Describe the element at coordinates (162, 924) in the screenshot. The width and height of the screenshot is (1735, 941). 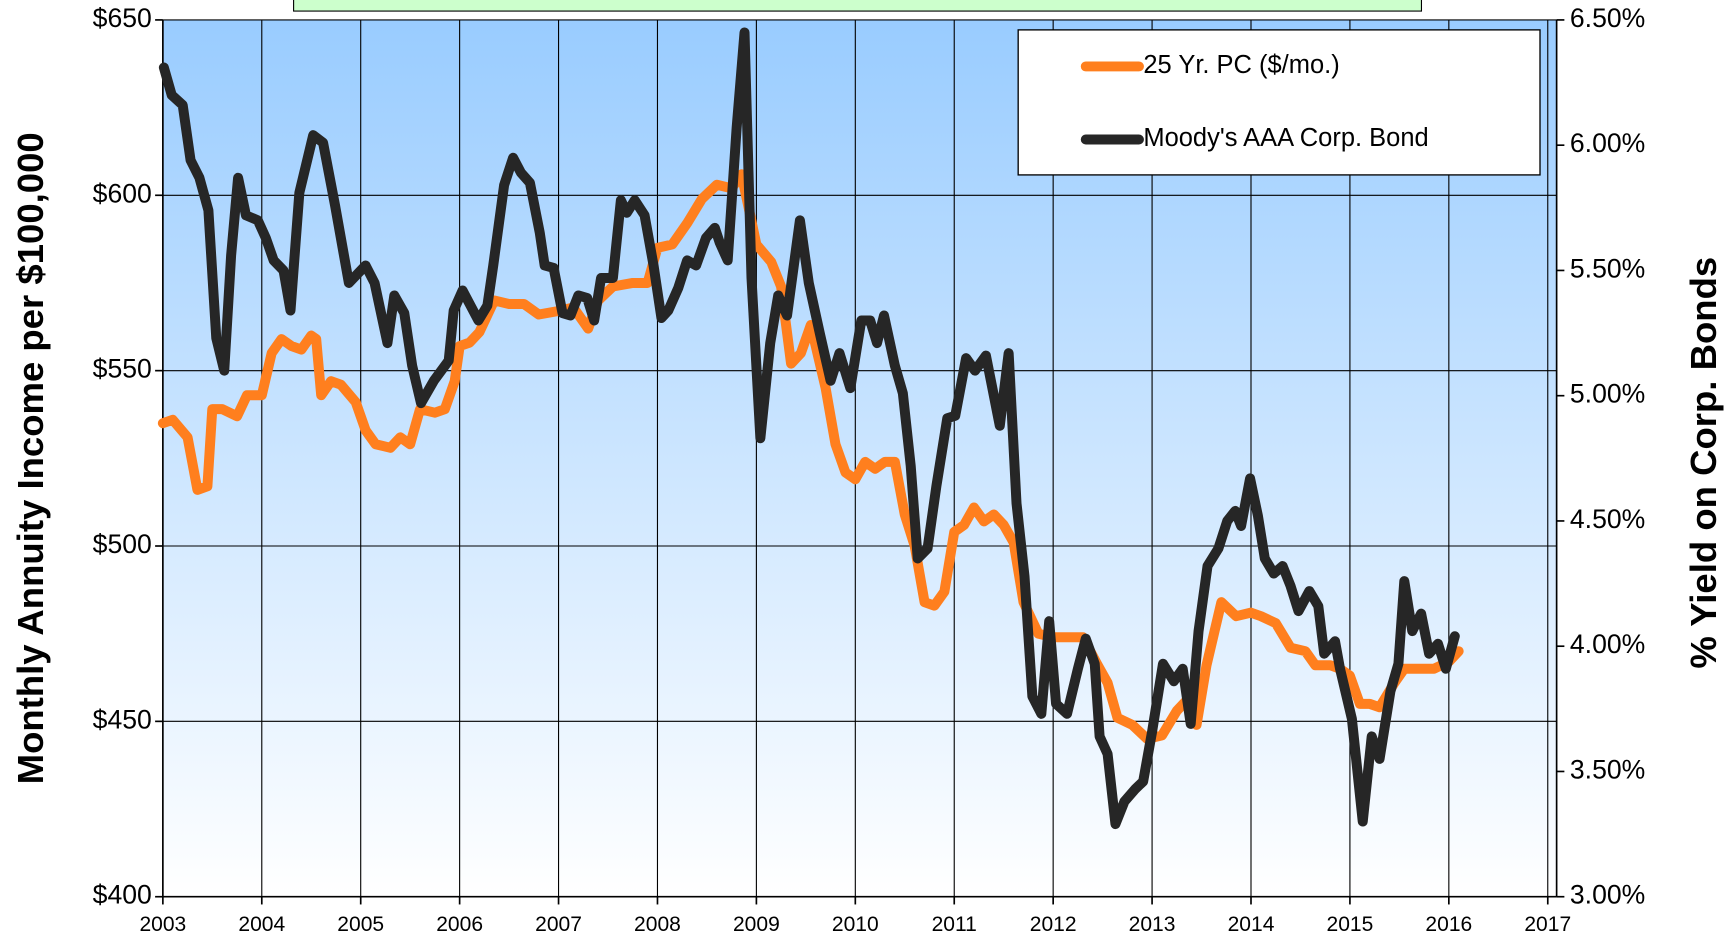
I see `x-tick-label: 2003` at that location.